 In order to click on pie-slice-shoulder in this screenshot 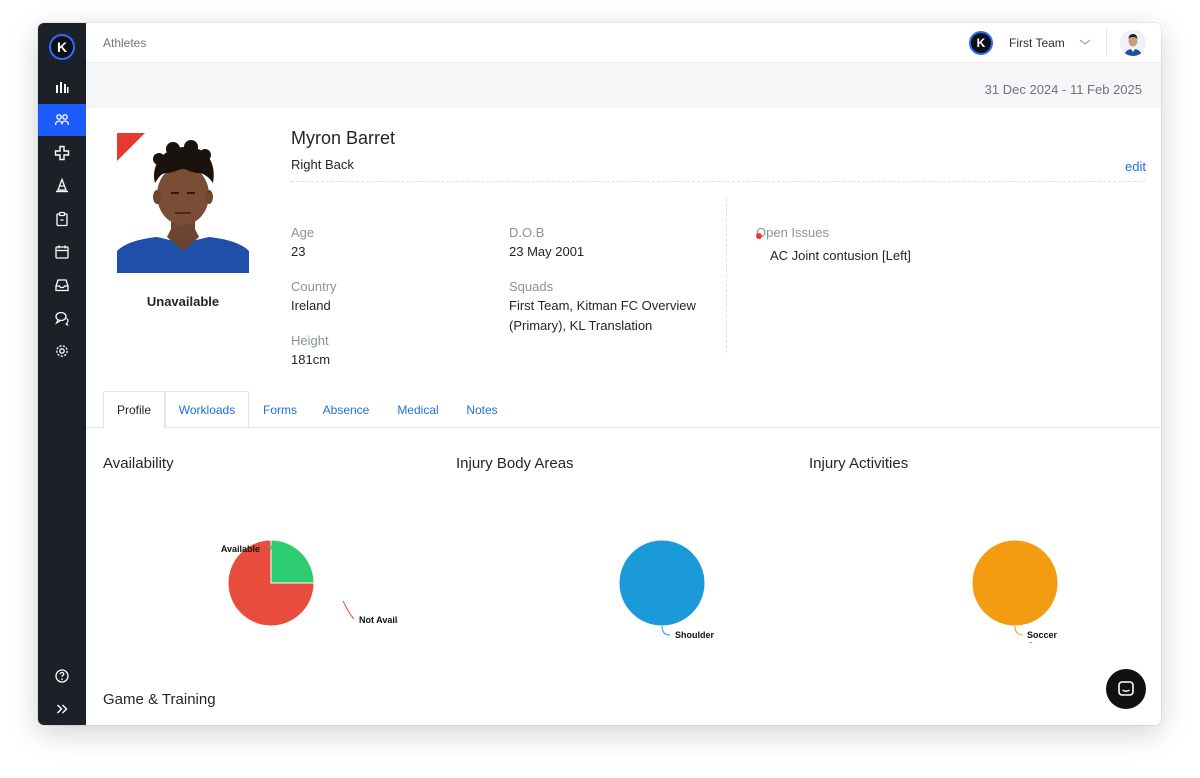, I will do `click(662, 583)`.